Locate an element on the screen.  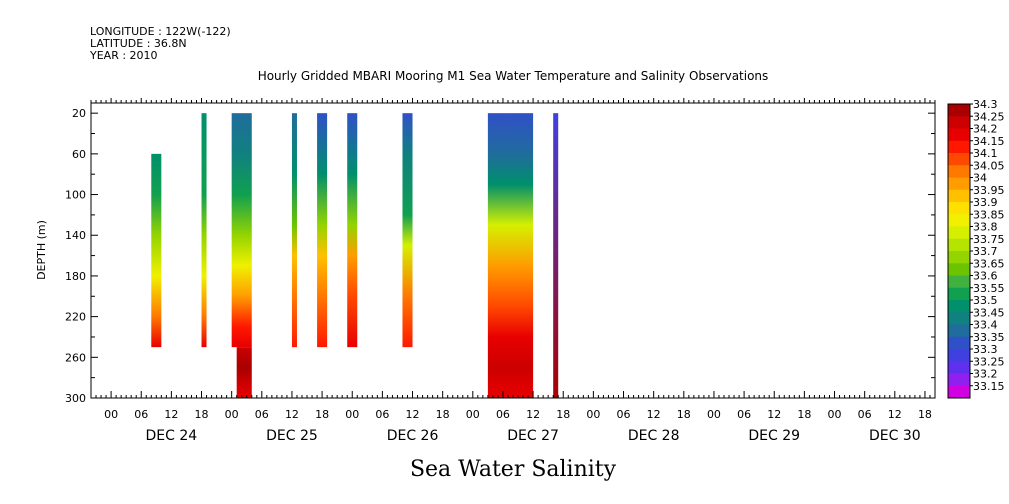
colorbar-label: 34.05 is located at coordinates (989, 165).